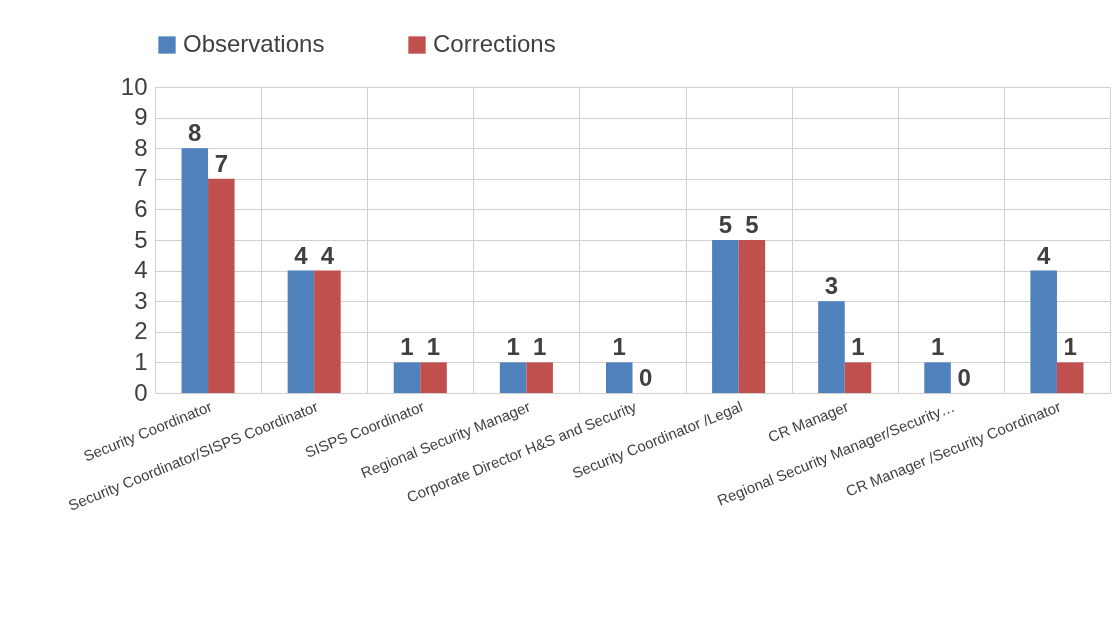  What do you see at coordinates (141, 300) in the screenshot?
I see `y-tick-label: 3` at bounding box center [141, 300].